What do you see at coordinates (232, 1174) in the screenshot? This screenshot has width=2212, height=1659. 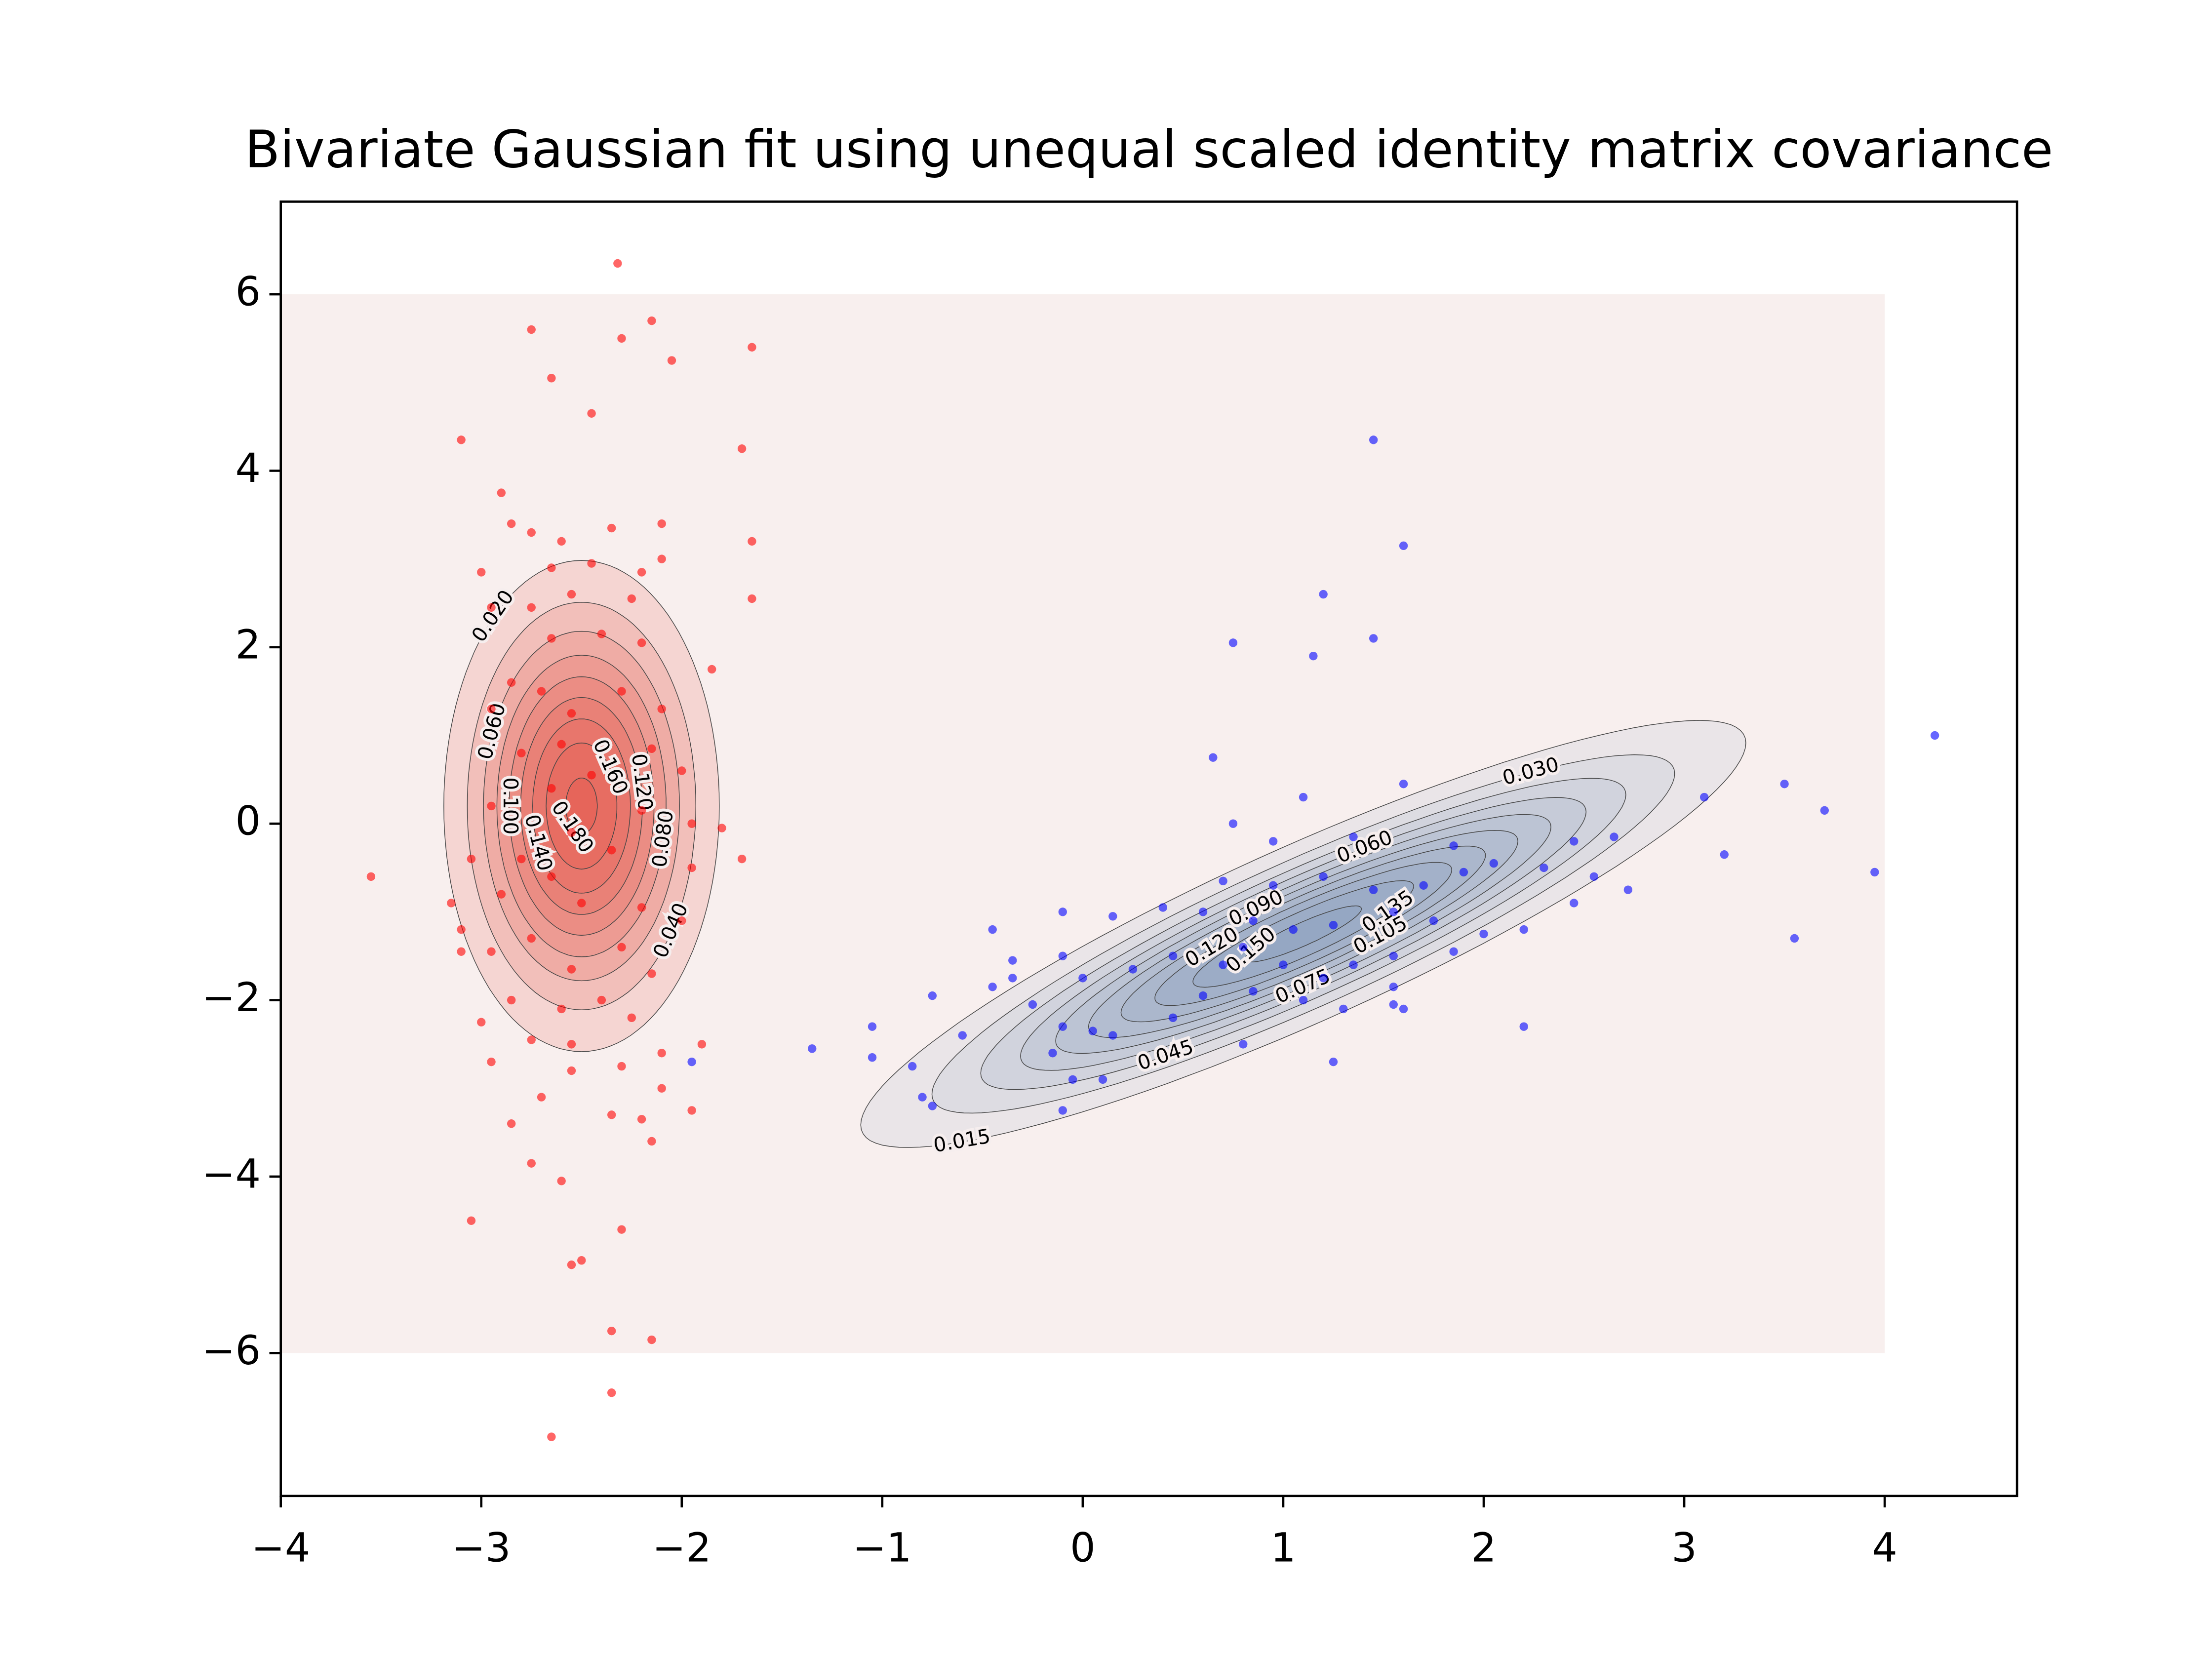 I see `y-tick-label: −4` at bounding box center [232, 1174].